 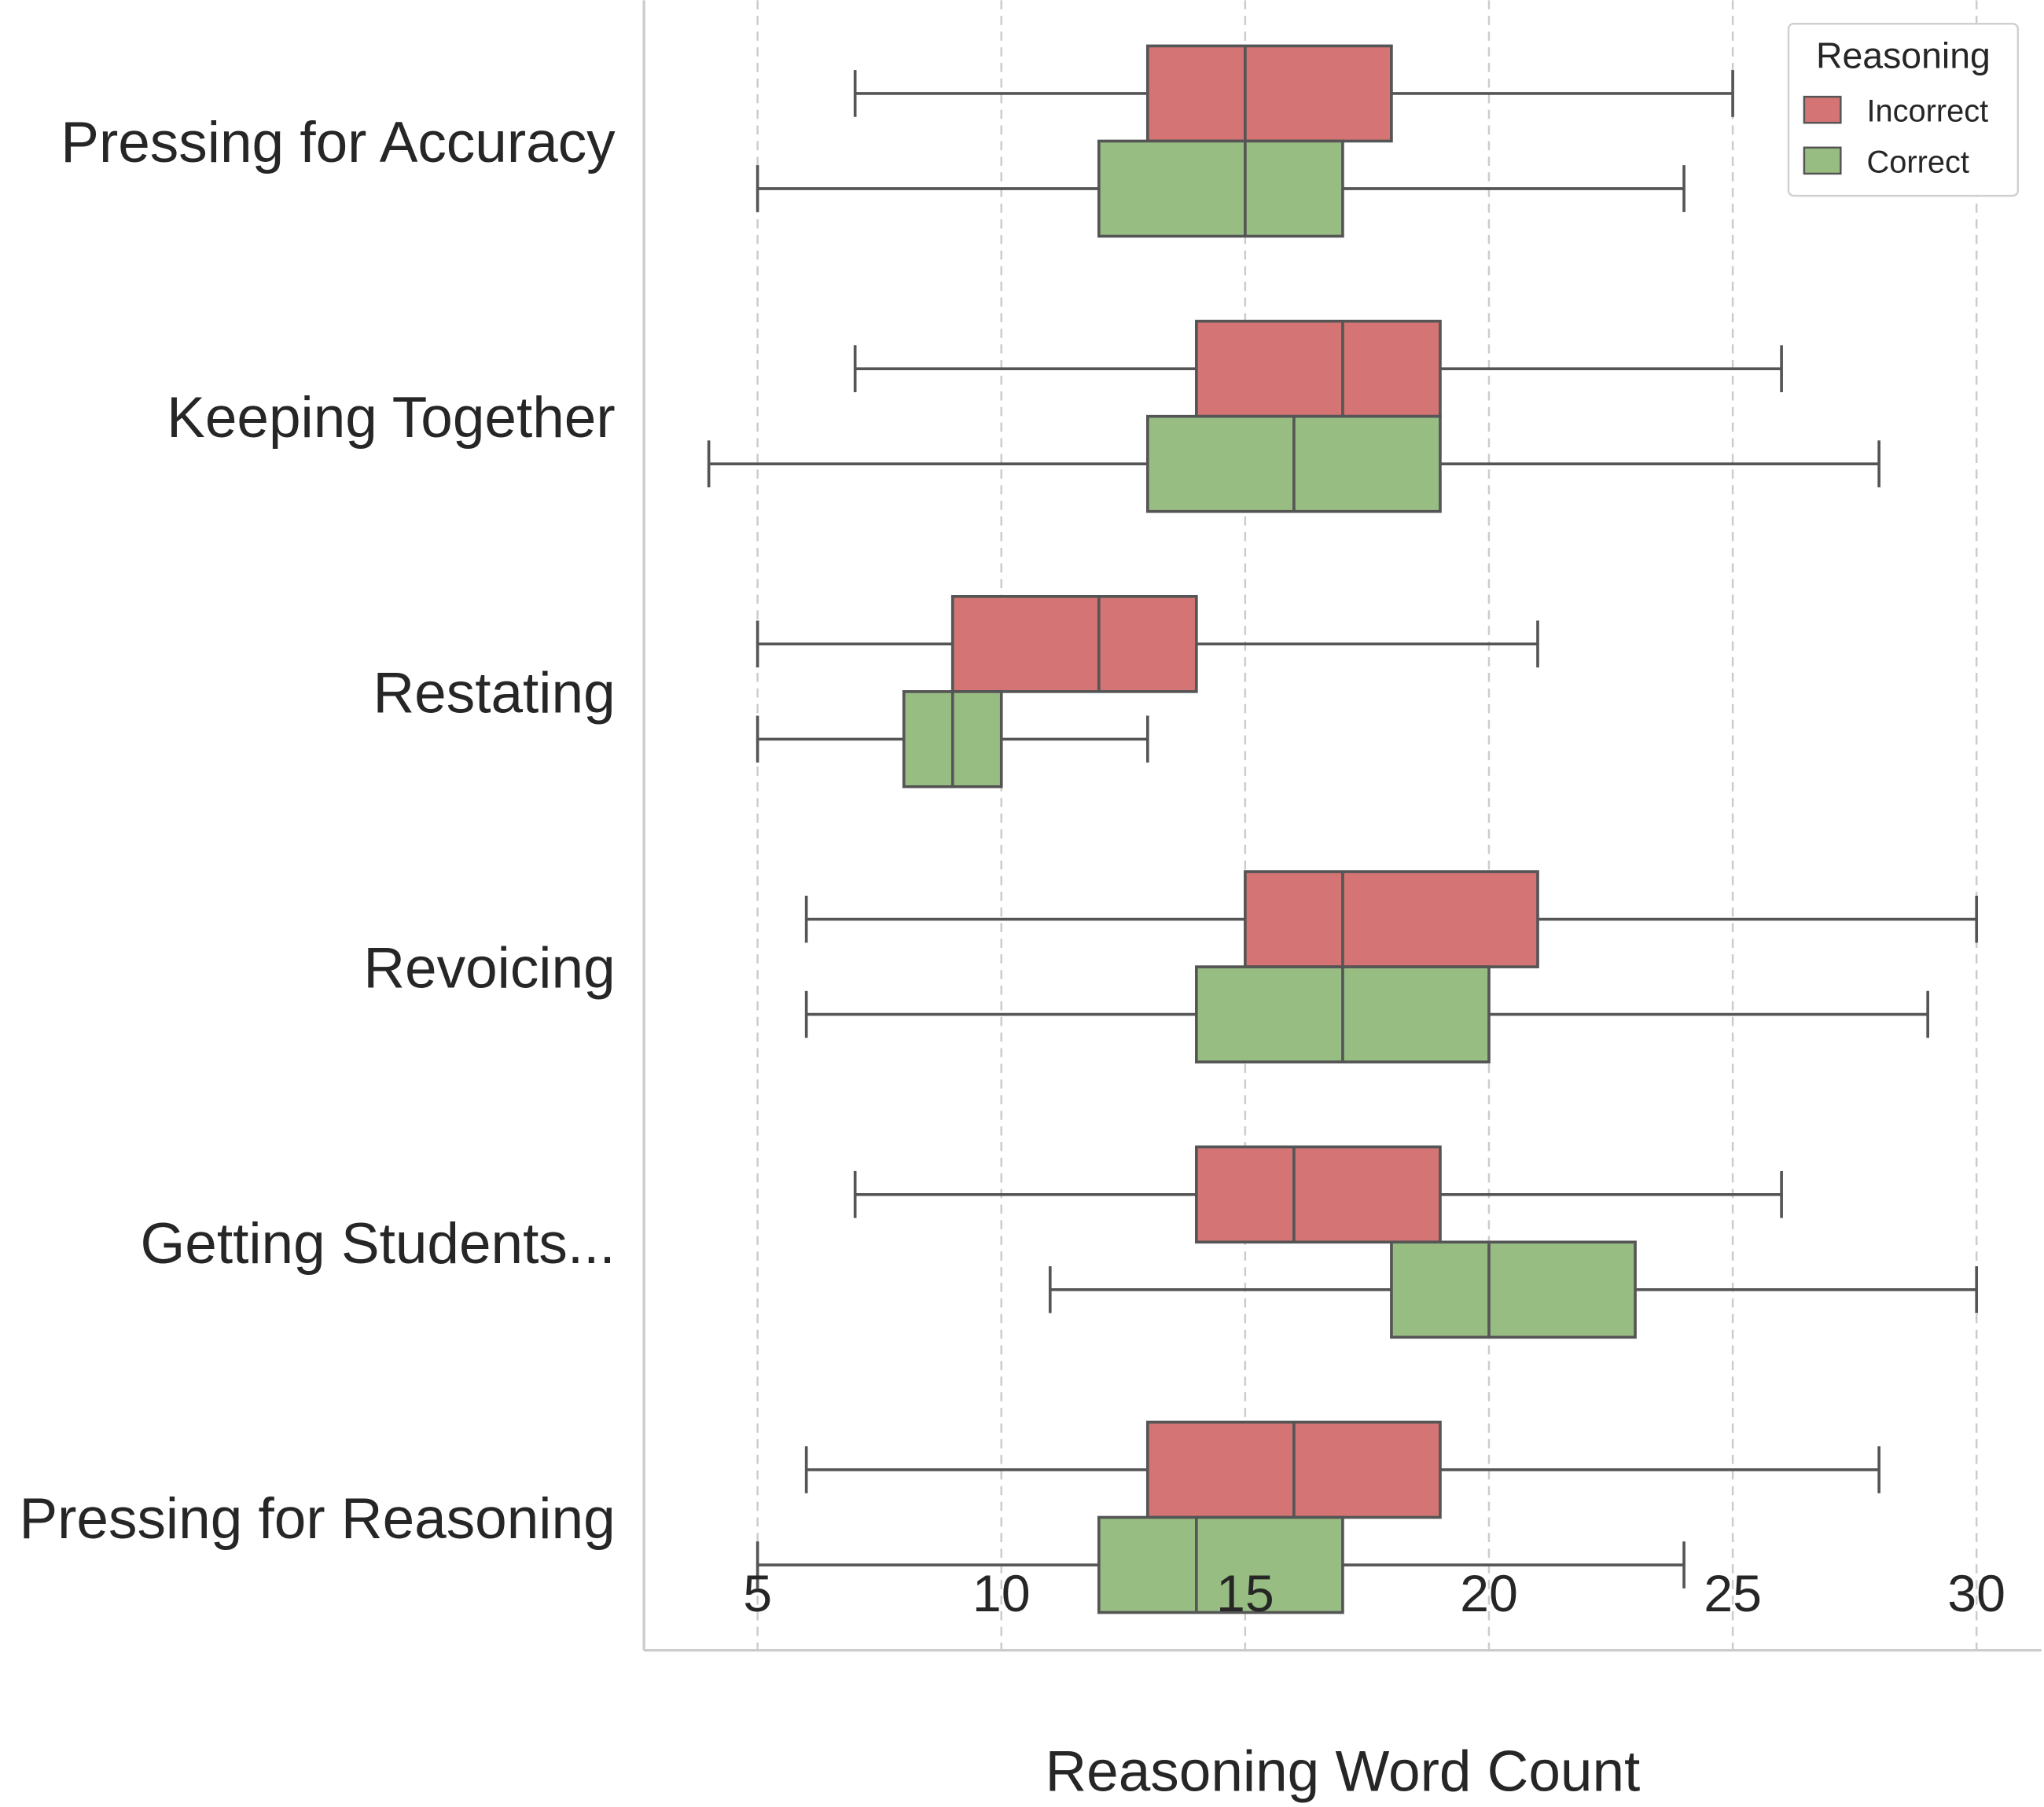 I want to click on x-tick-label: 20, so click(x=1489, y=1594).